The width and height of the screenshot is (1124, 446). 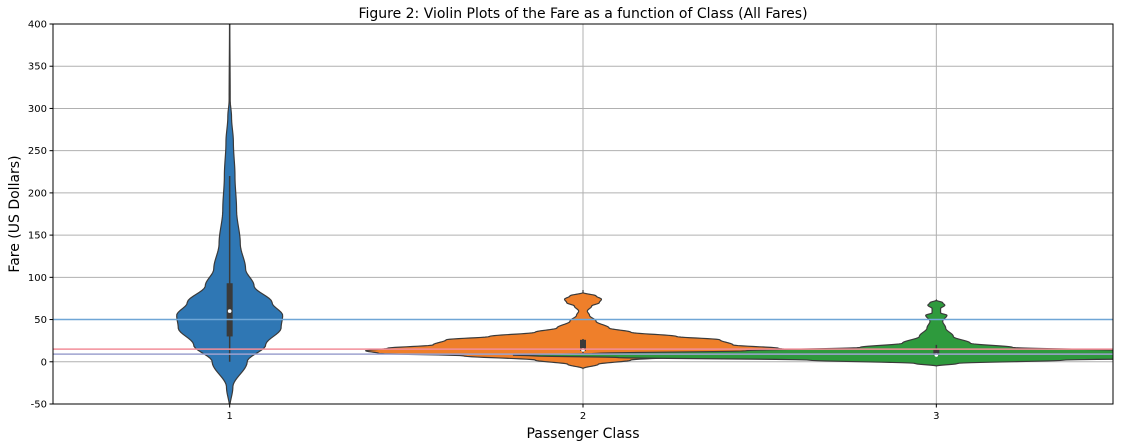 I want to click on y-tick-label: -50, so click(x=39, y=405).